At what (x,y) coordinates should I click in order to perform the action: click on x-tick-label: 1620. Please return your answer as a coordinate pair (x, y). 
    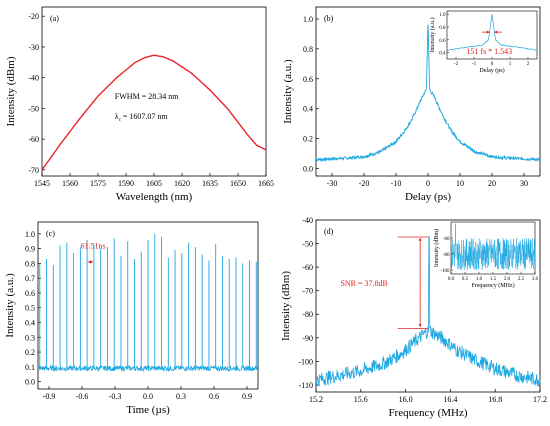
    Looking at the image, I should click on (182, 183).